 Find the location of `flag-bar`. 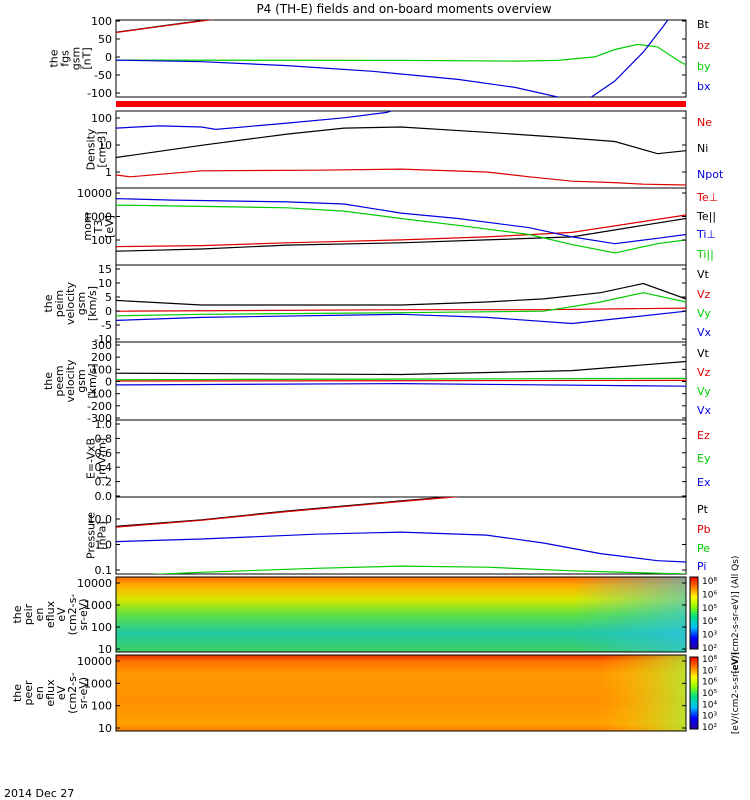

flag-bar is located at coordinates (401, 104).